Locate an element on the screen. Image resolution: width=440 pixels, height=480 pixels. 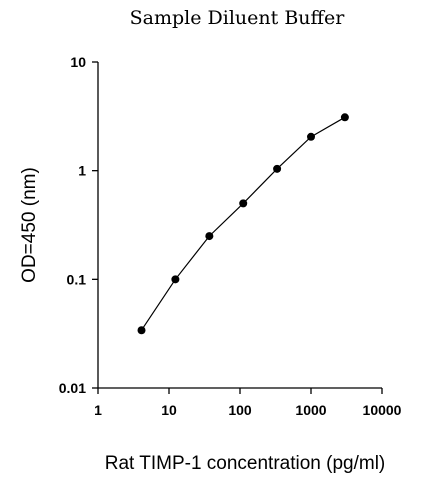
y-axis-label: OD=450 (nm) is located at coordinates (29, 225).